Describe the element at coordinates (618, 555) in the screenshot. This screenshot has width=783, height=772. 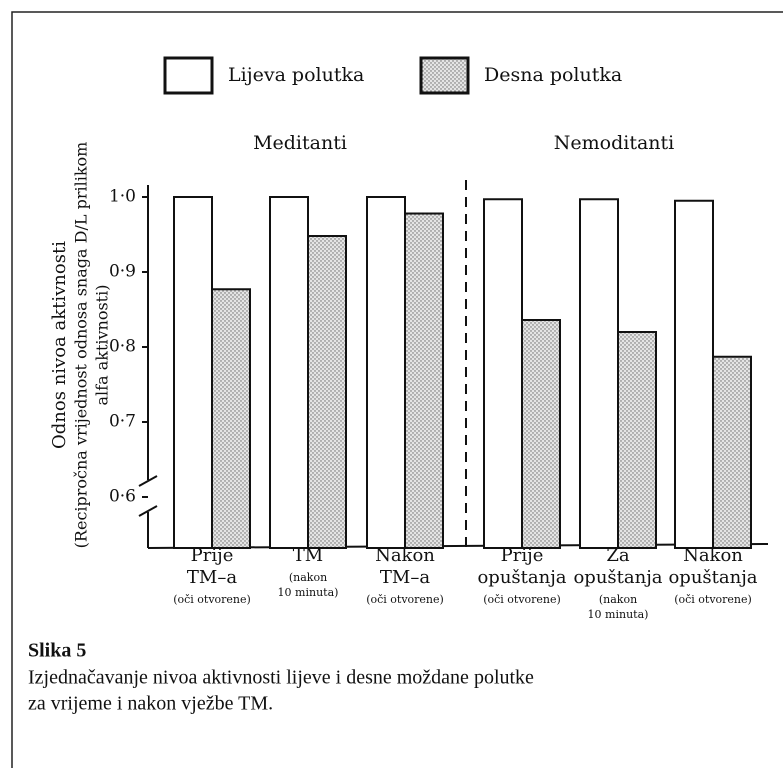
I see `x-tick-label: Za` at that location.